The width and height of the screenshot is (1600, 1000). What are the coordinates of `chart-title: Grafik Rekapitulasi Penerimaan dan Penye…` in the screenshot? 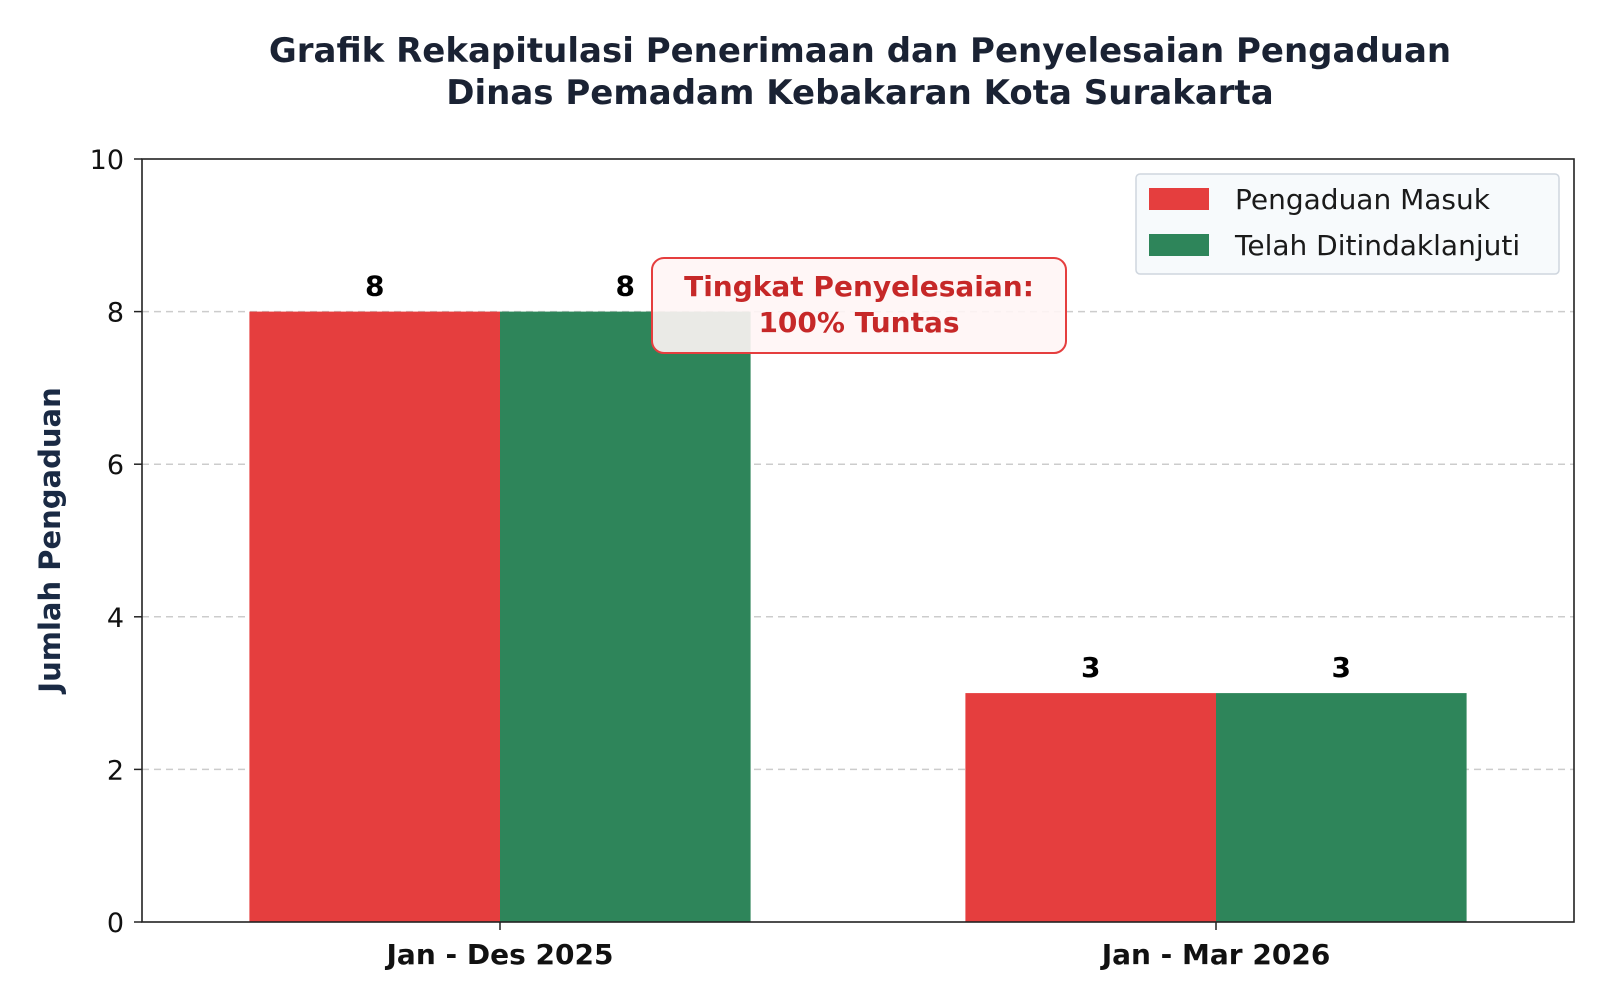 It's located at (860, 51).